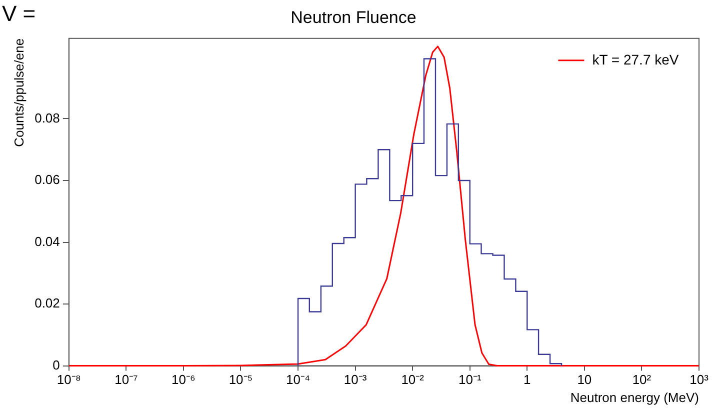 The width and height of the screenshot is (713, 408). What do you see at coordinates (584, 380) in the screenshot?
I see `x-tick-label: 10` at bounding box center [584, 380].